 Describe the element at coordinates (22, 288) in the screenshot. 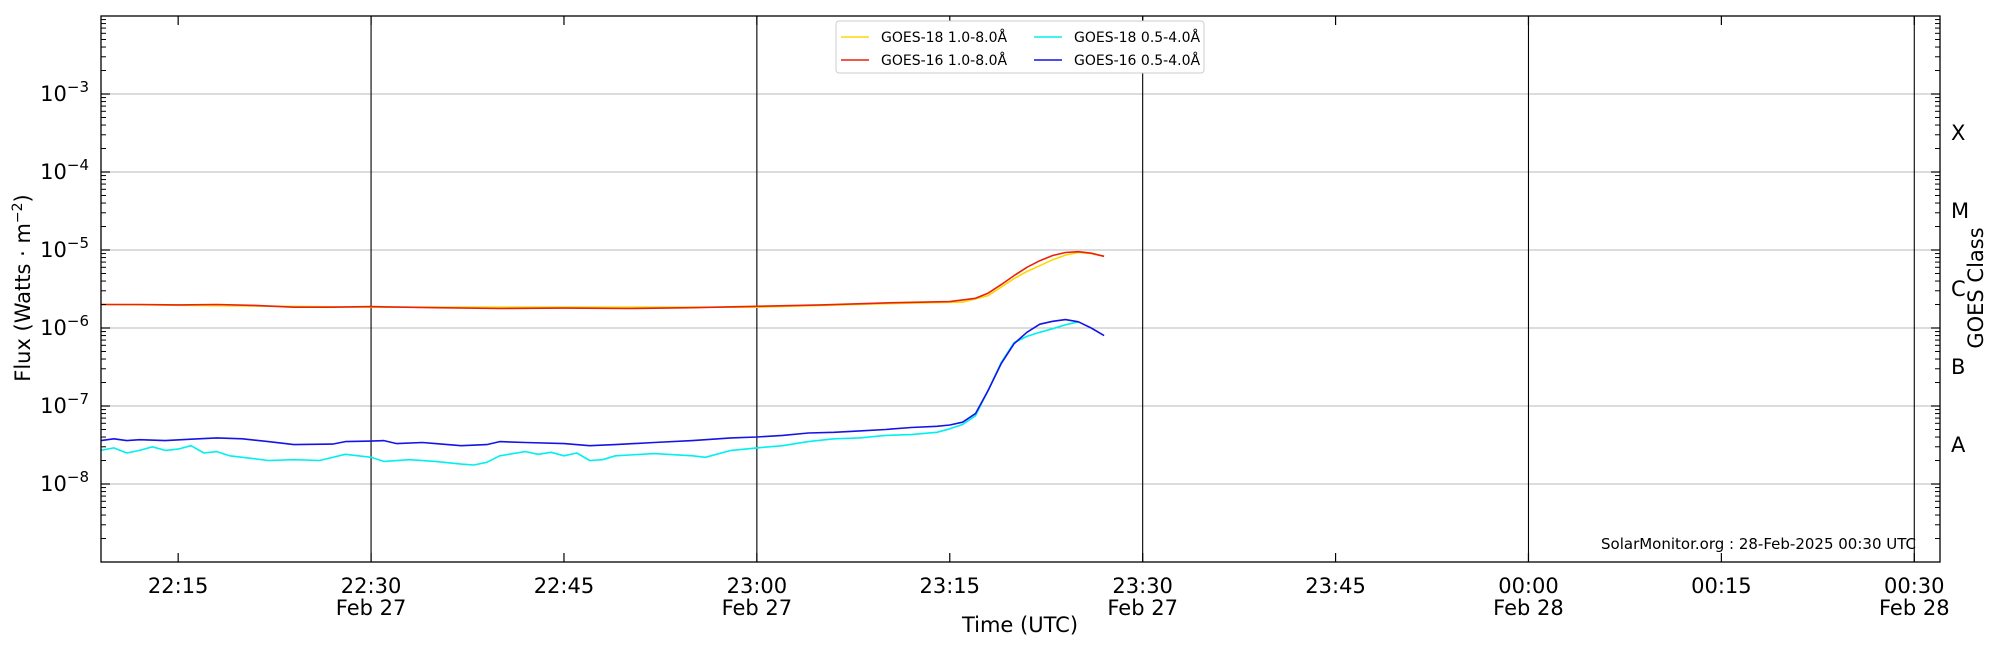

I see `y-axis-label: Flux (Watts · m−2)` at that location.